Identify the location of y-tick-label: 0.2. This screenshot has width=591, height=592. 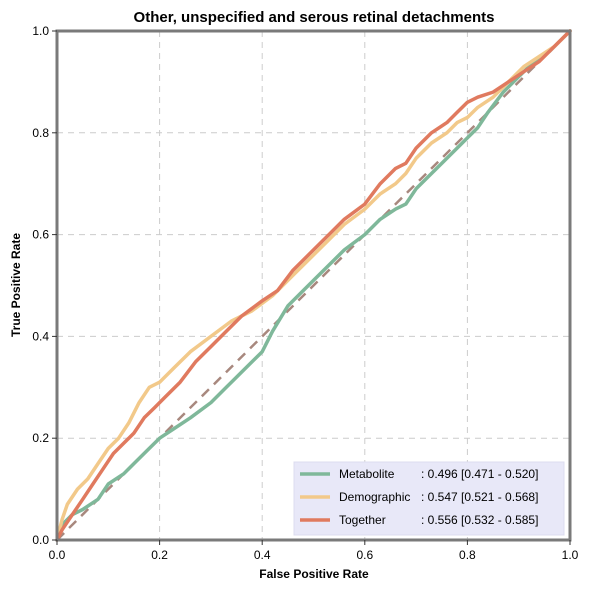
(40, 438).